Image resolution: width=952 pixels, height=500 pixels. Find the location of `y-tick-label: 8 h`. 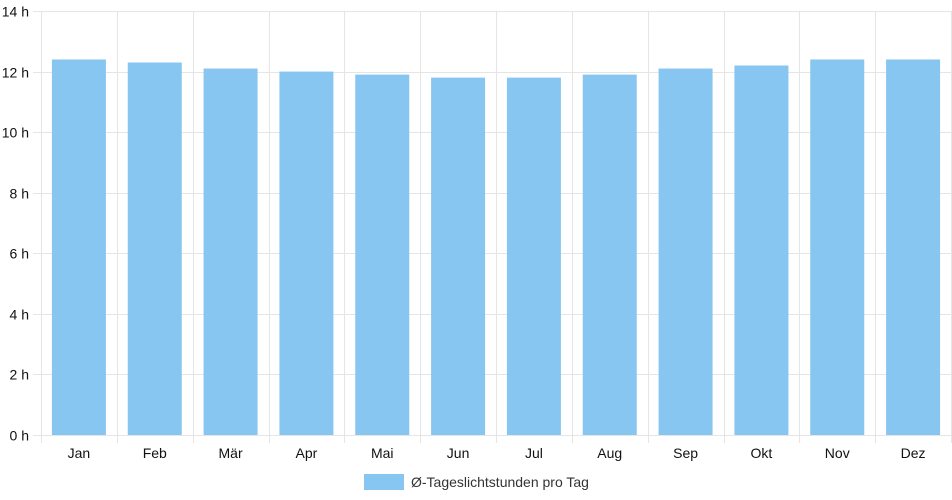

y-tick-label: 8 h is located at coordinates (19, 194).